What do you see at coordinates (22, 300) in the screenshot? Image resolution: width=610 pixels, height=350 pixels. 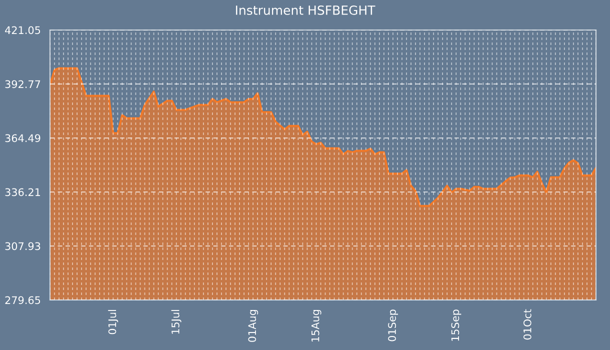 I see `y-tick-label: 279.65` at bounding box center [22, 300].